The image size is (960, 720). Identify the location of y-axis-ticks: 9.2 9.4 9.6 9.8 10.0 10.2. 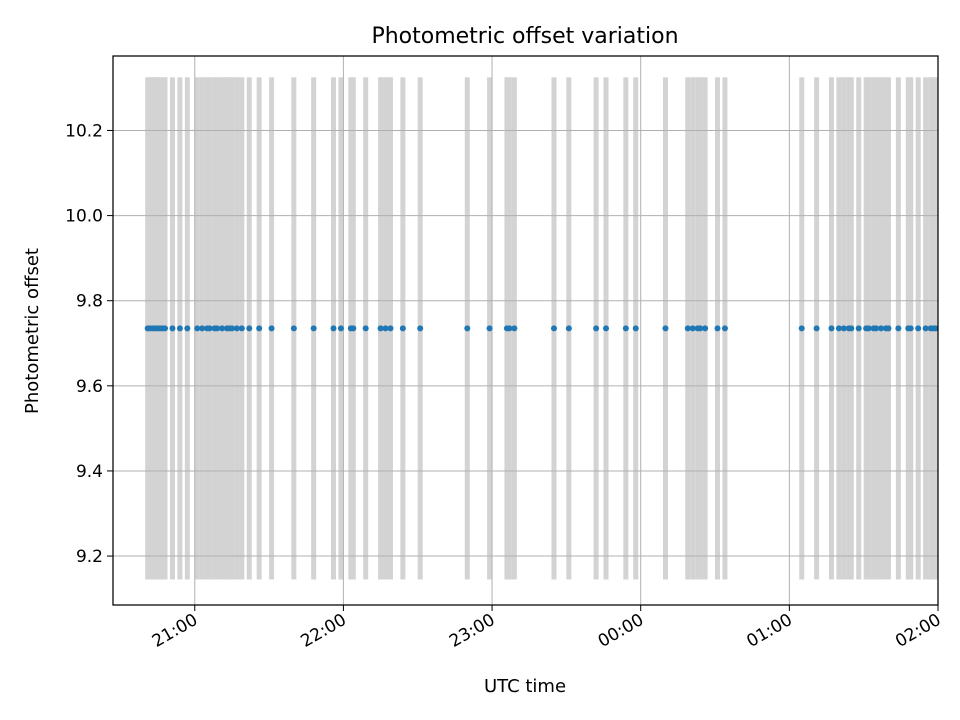
(89, 344).